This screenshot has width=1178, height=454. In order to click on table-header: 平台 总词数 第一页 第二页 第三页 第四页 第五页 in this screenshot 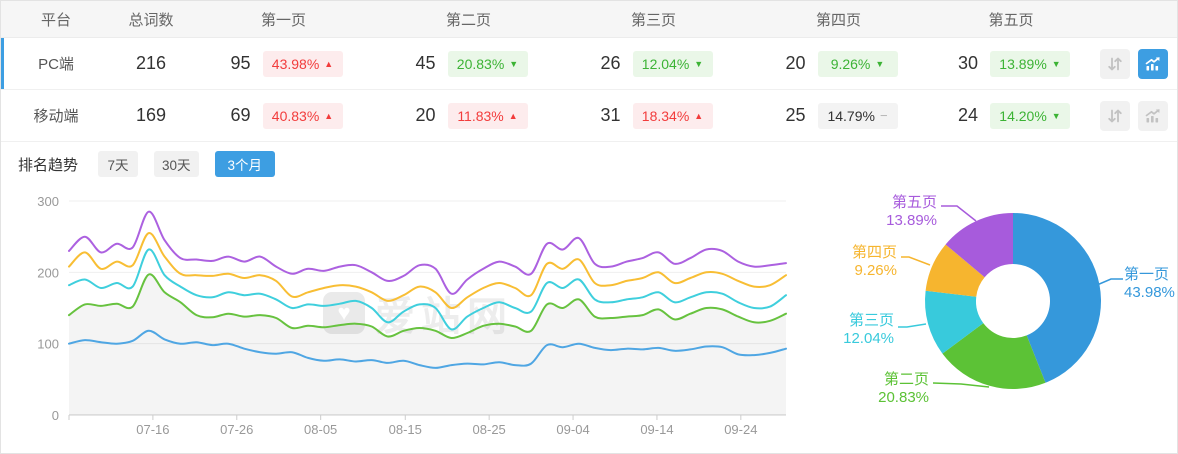, I will do `click(589, 19)`.